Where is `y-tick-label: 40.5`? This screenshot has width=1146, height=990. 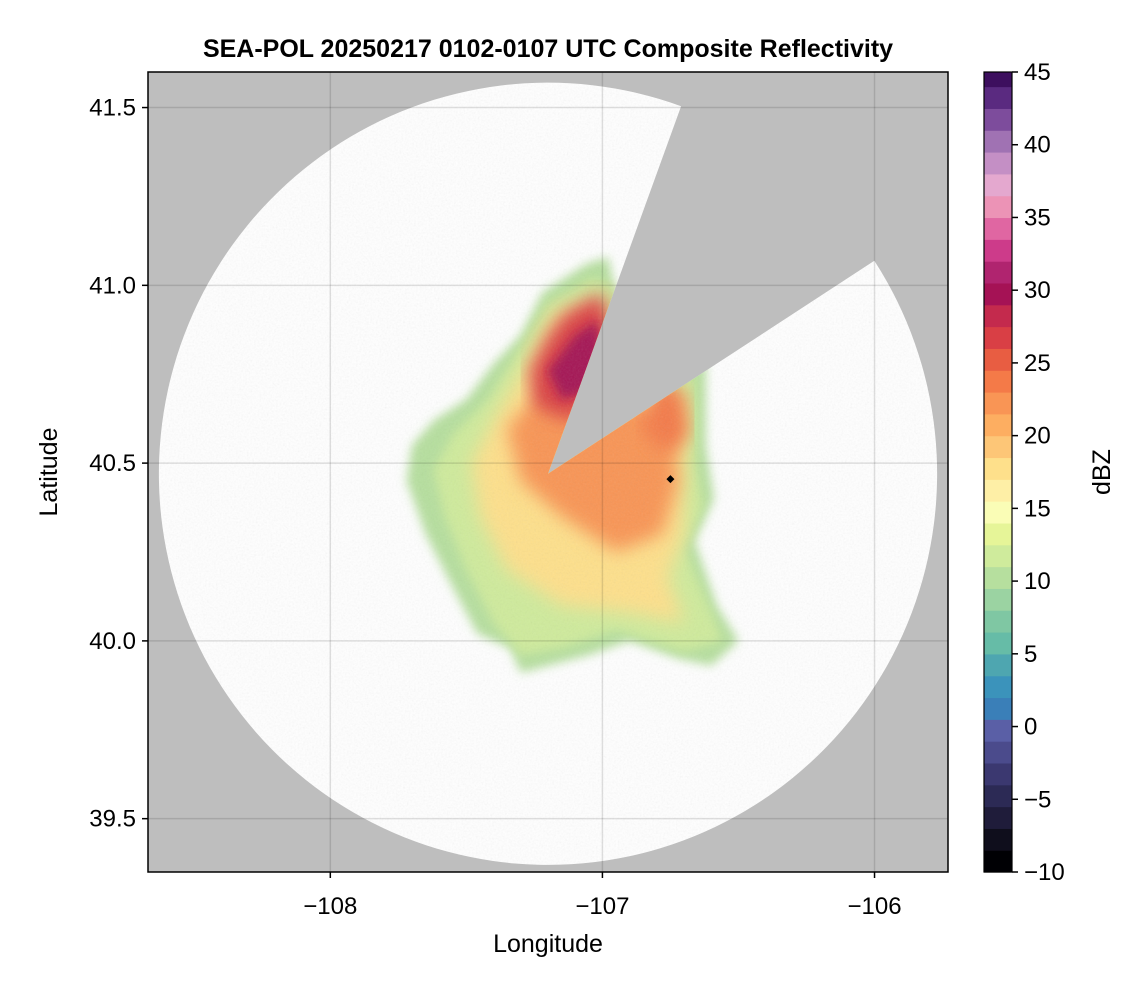
y-tick-label: 40.5 is located at coordinates (112, 463).